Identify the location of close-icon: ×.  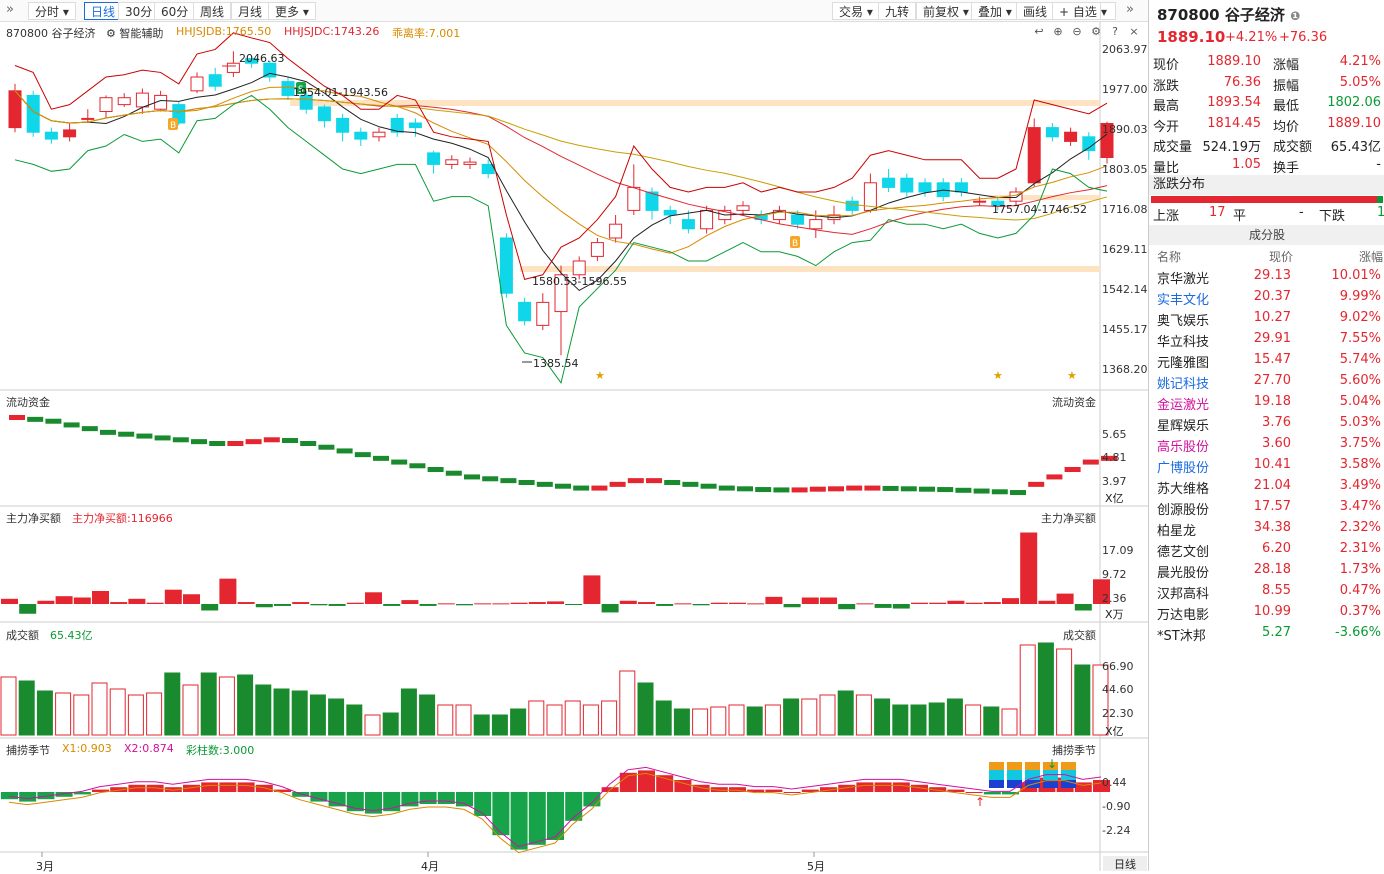
(1134, 31).